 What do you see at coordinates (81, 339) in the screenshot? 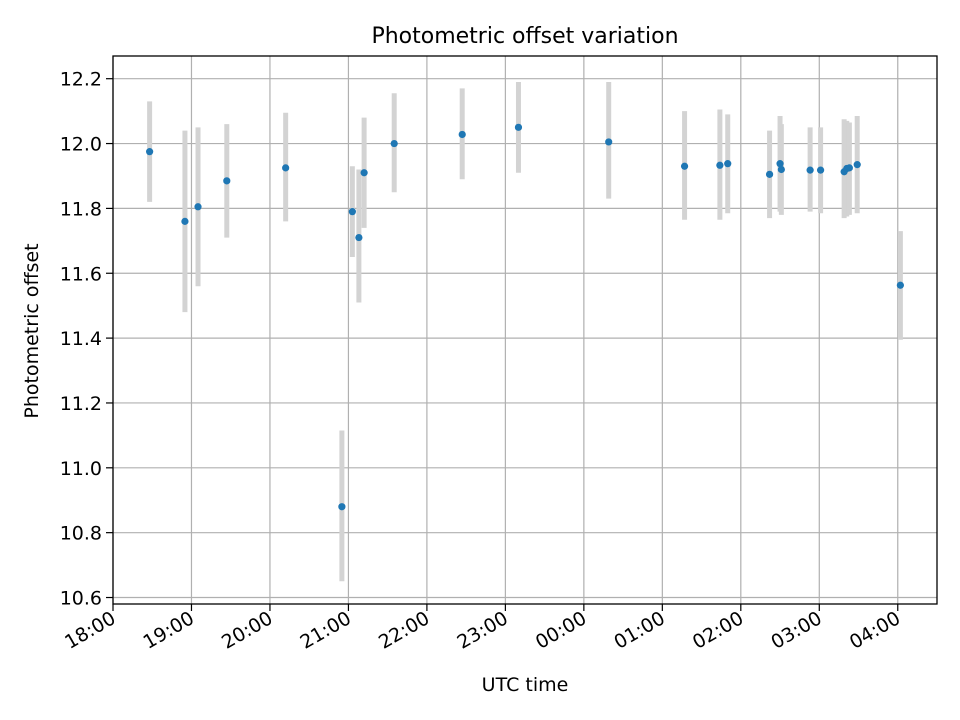
I see `y-tick-label: 11.4` at bounding box center [81, 339].